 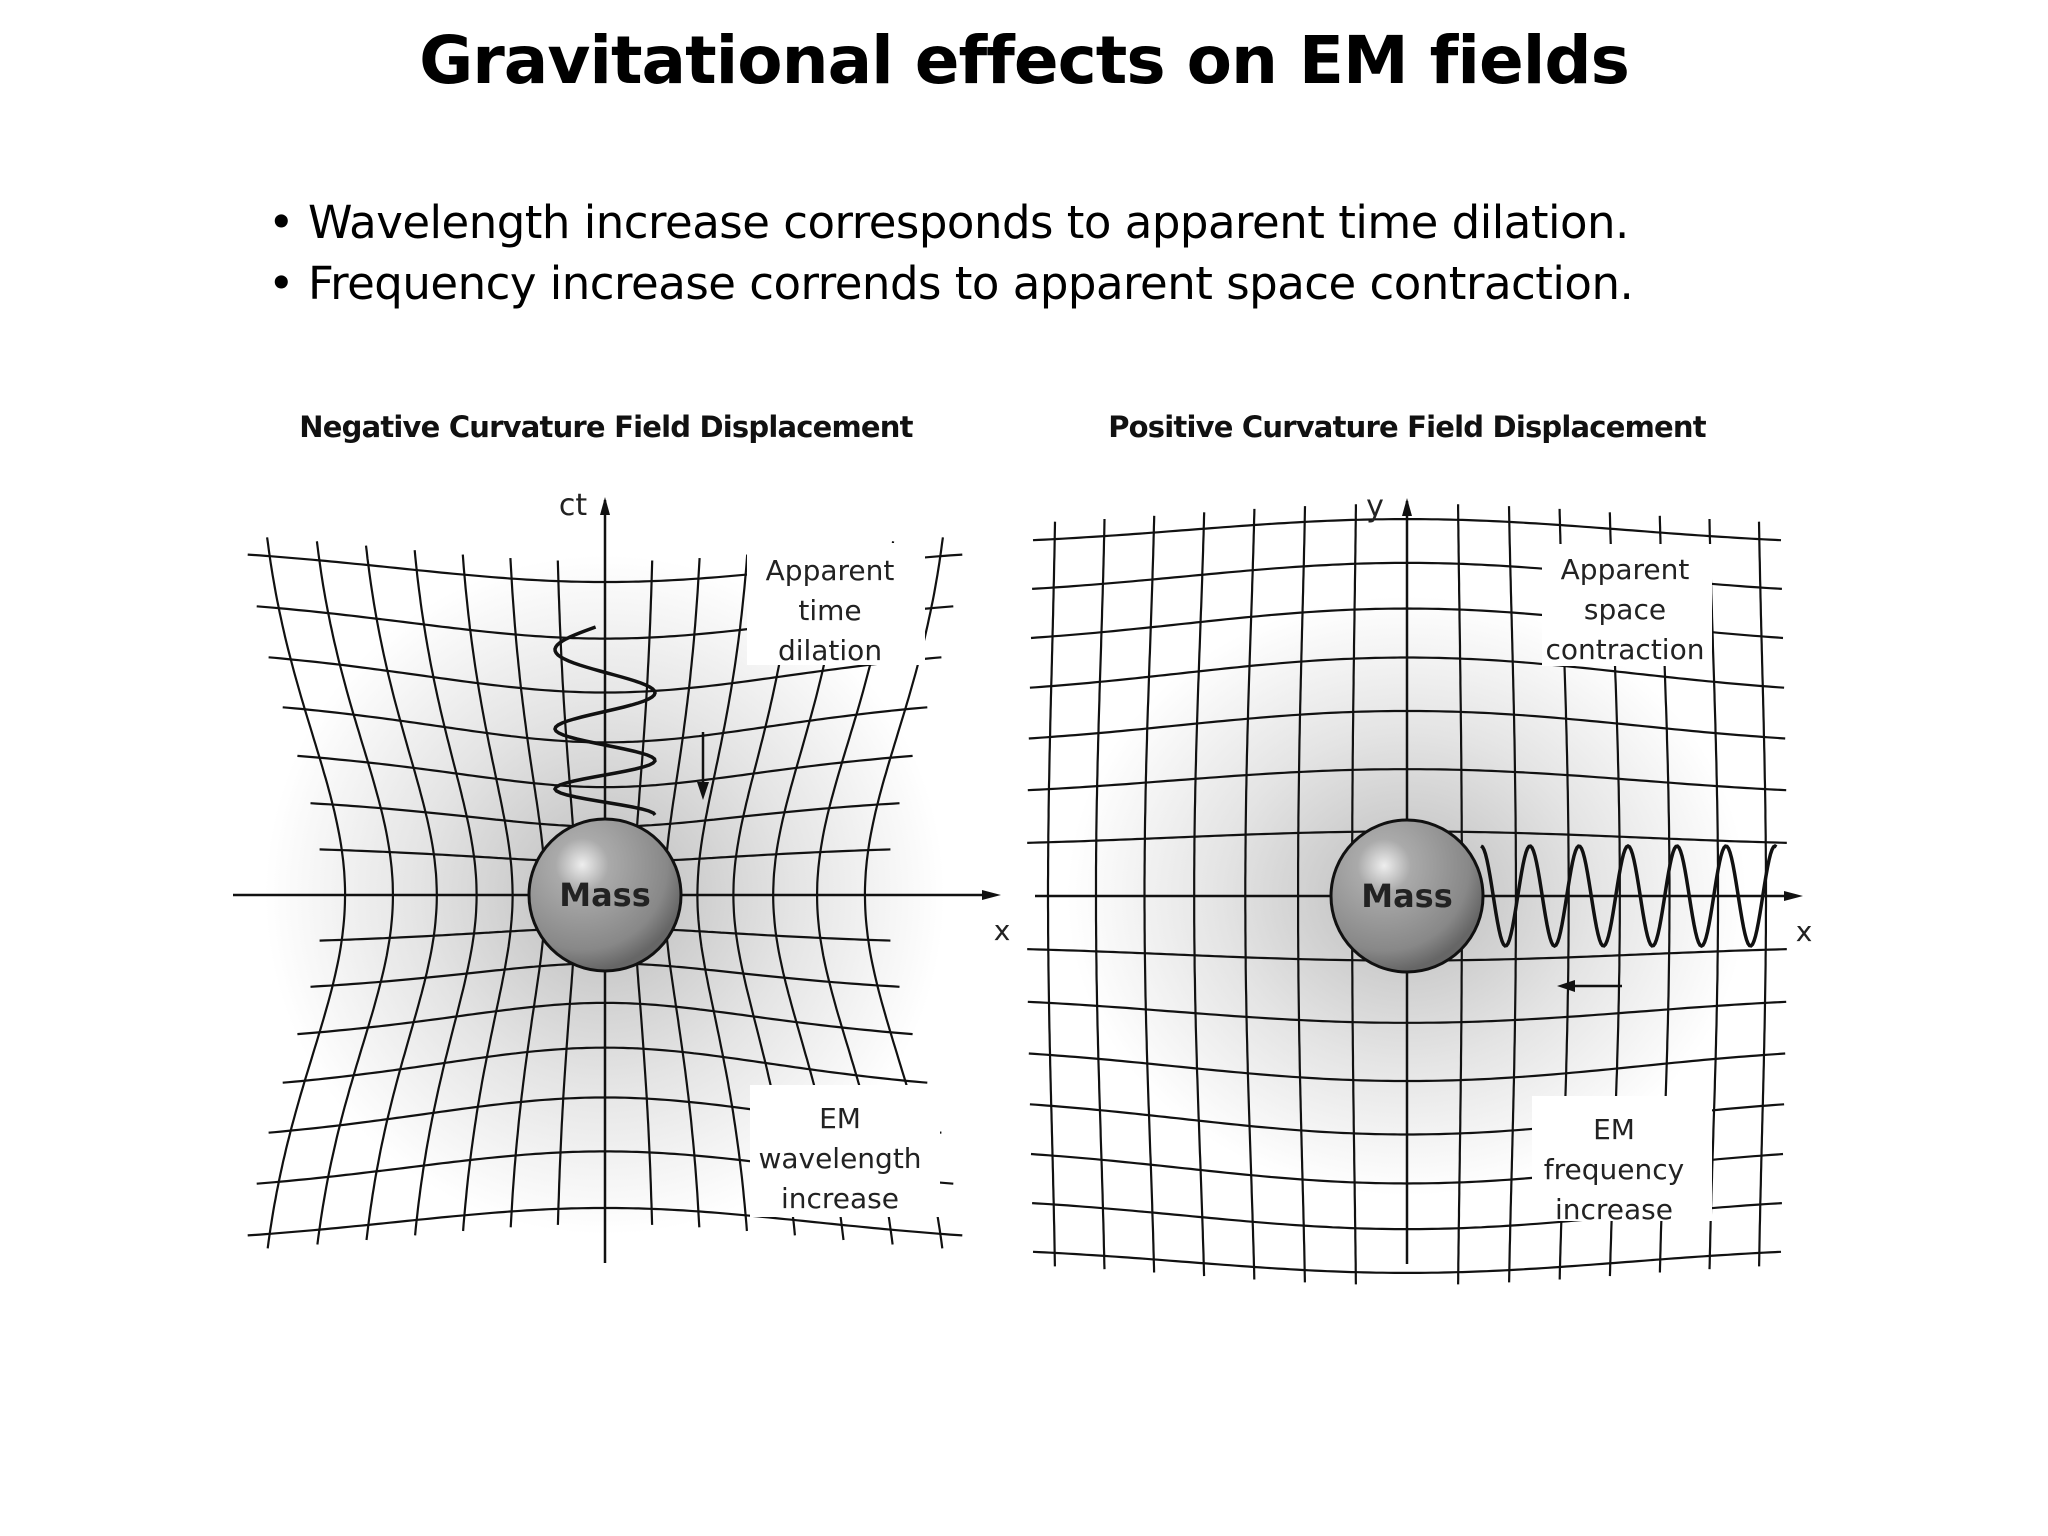 What do you see at coordinates (829, 610) in the screenshot?
I see `note-text: time` at bounding box center [829, 610].